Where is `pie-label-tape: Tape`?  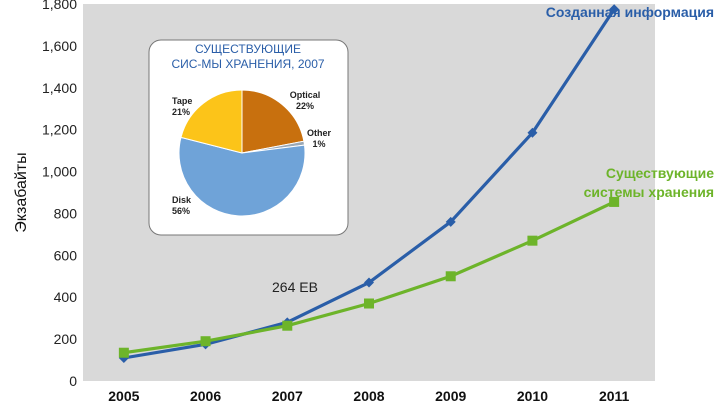 pie-label-tape: Tape is located at coordinates (182, 101).